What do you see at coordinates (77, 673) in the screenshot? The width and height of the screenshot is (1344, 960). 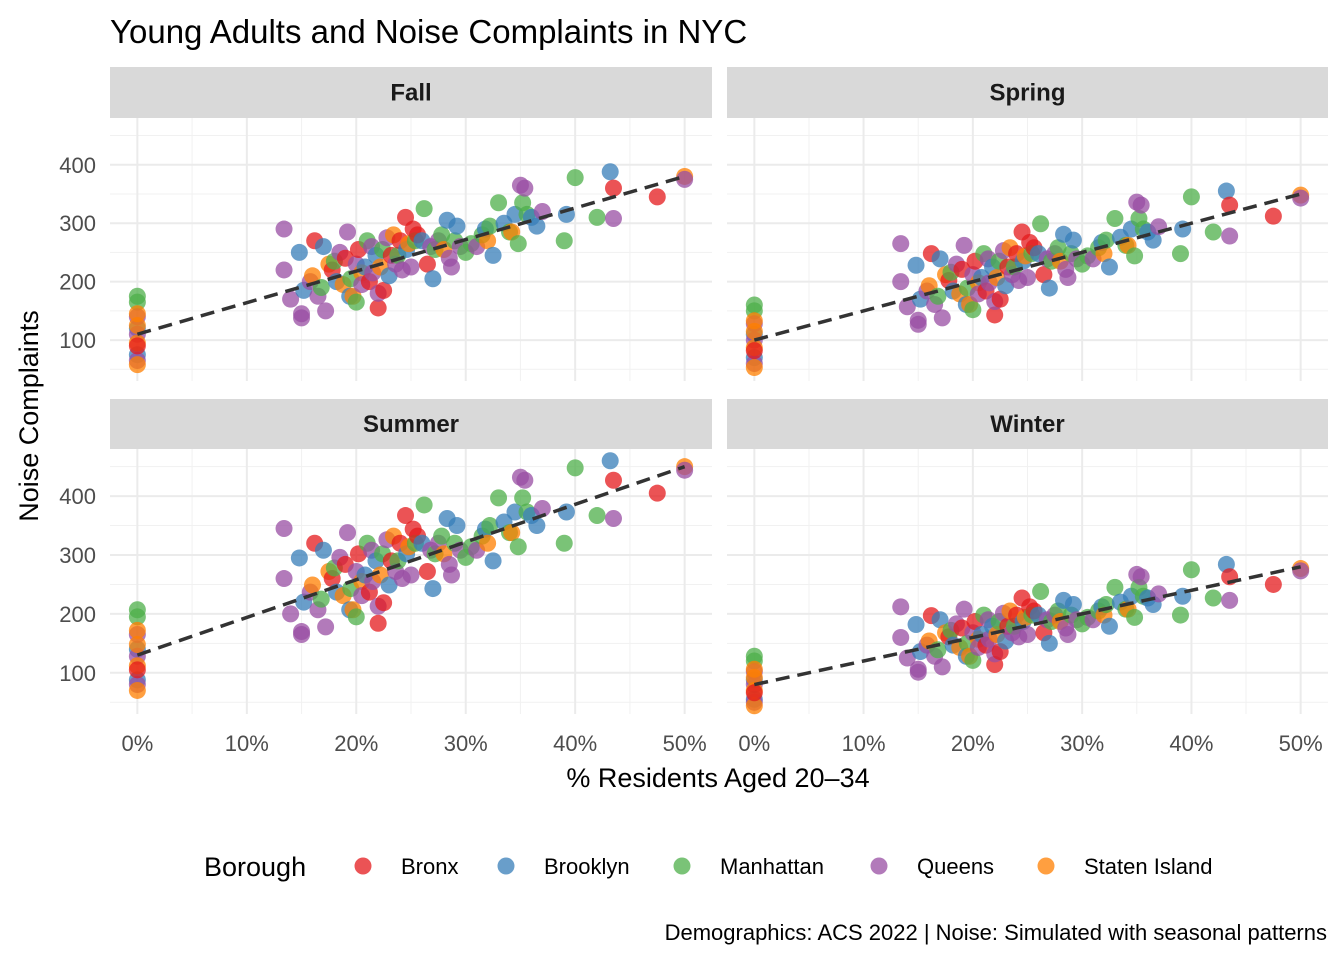 I see `y-tick-label: 100` at bounding box center [77, 673].